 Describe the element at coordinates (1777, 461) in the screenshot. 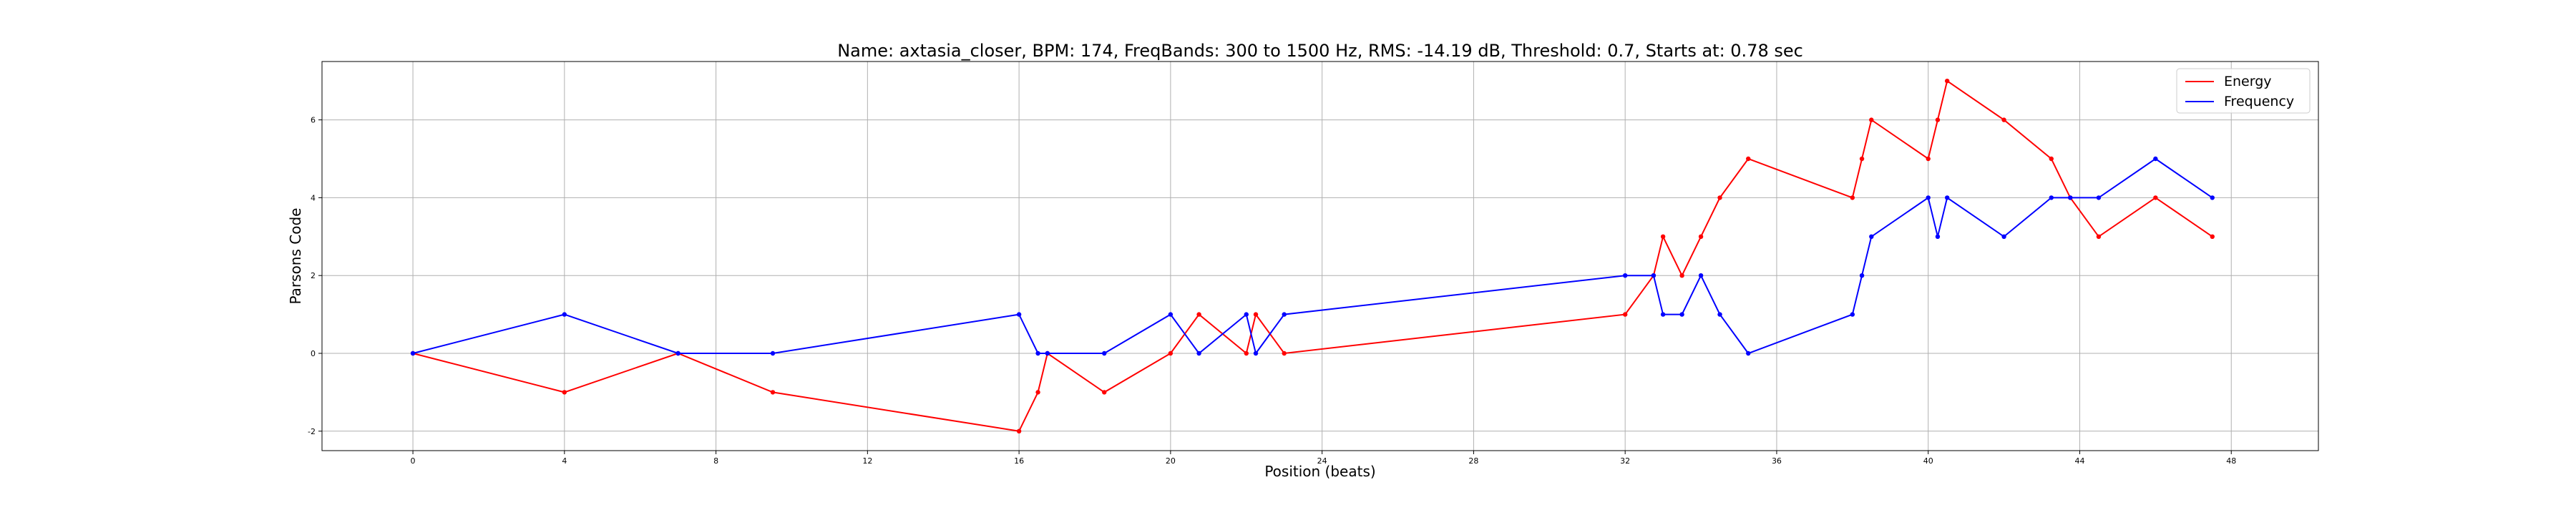

I see `x-tick-label: 36` at that location.